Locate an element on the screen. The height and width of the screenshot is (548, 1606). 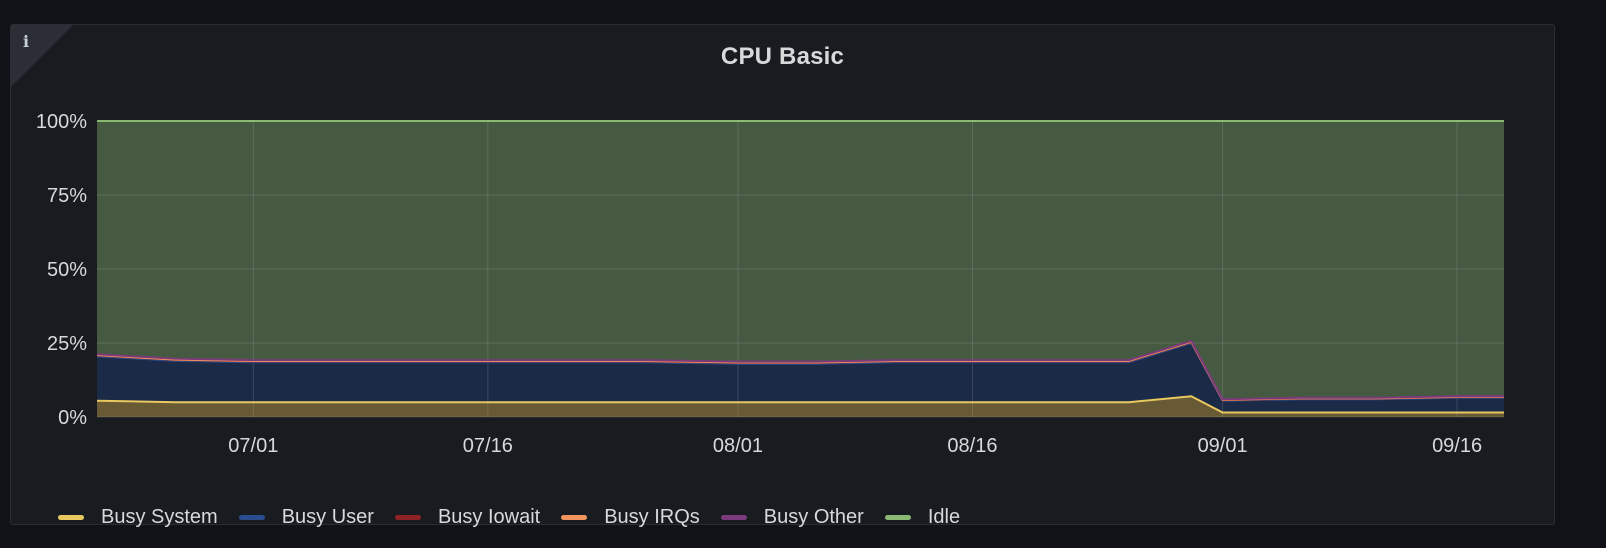
y-axis: 0% 25% 50% 75% 100% is located at coordinates (61, 270).